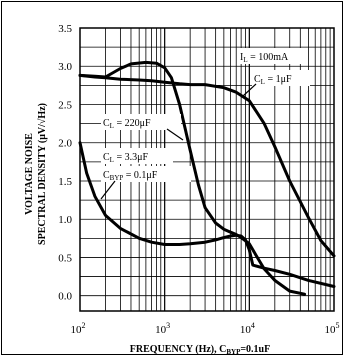 This screenshot has height=360, width=346. Describe the element at coordinates (65, 182) in the screenshot. I see `y-tick-label: 1.5` at that location.